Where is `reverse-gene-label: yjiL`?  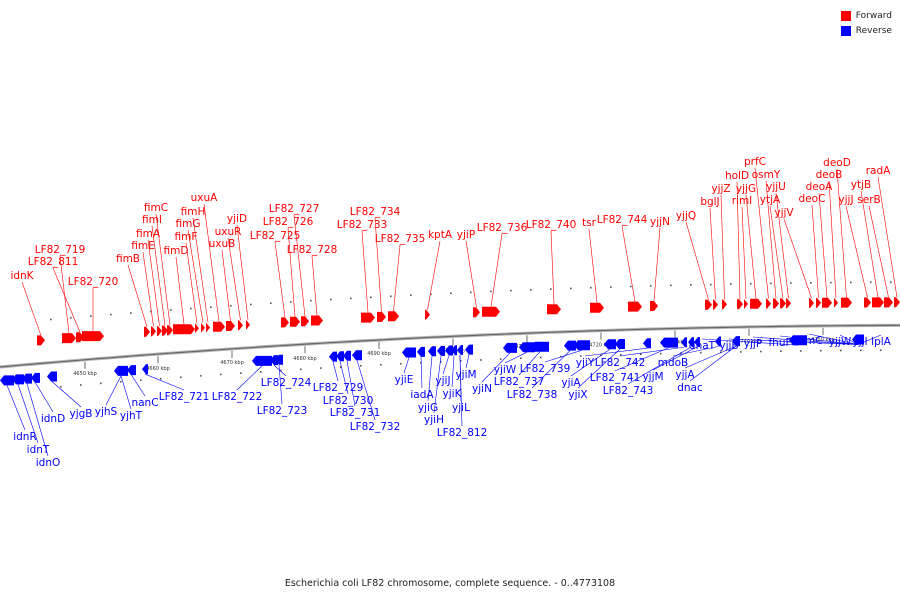
reverse-gene-label: yjiL is located at coordinates (461, 408).